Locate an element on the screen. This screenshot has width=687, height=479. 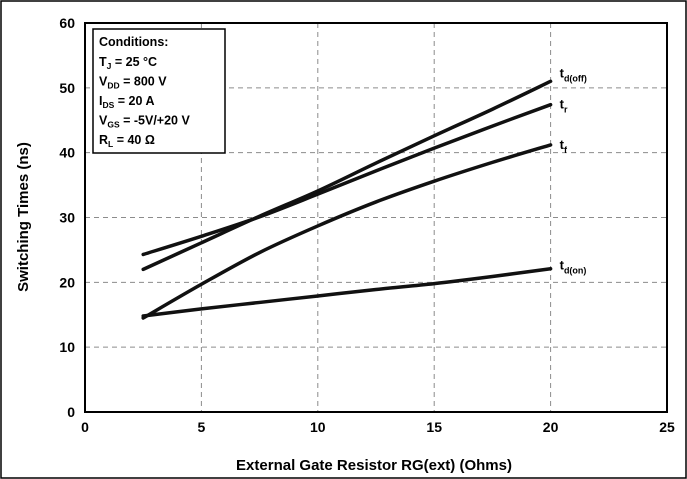
condition-symbol: T is located at coordinates (103, 62).